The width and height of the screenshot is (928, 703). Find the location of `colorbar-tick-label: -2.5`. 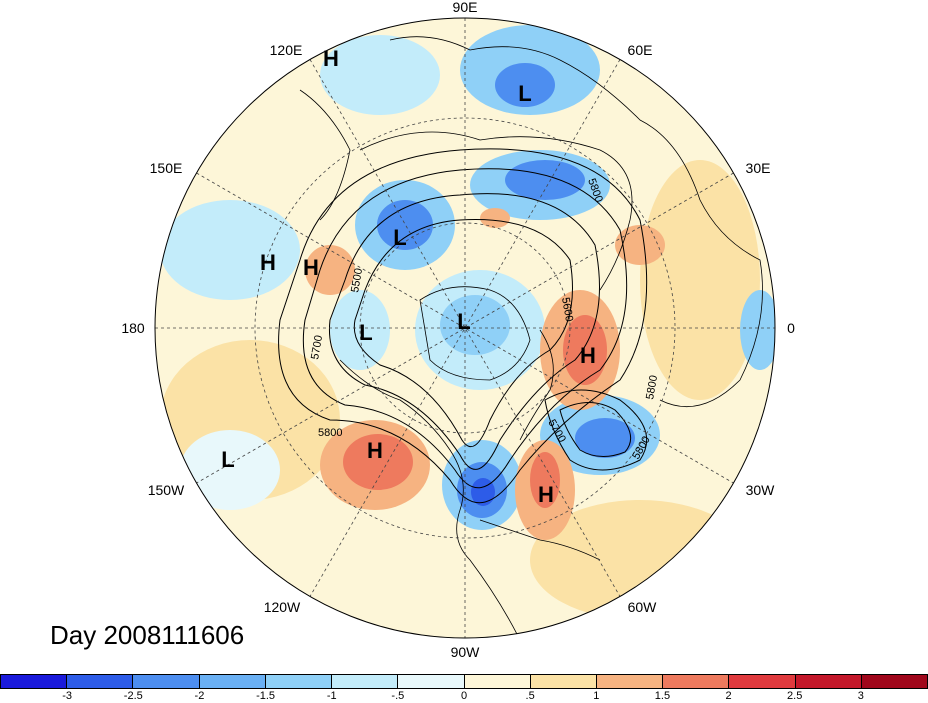

colorbar-tick-label: -2.5 is located at coordinates (133, 696).